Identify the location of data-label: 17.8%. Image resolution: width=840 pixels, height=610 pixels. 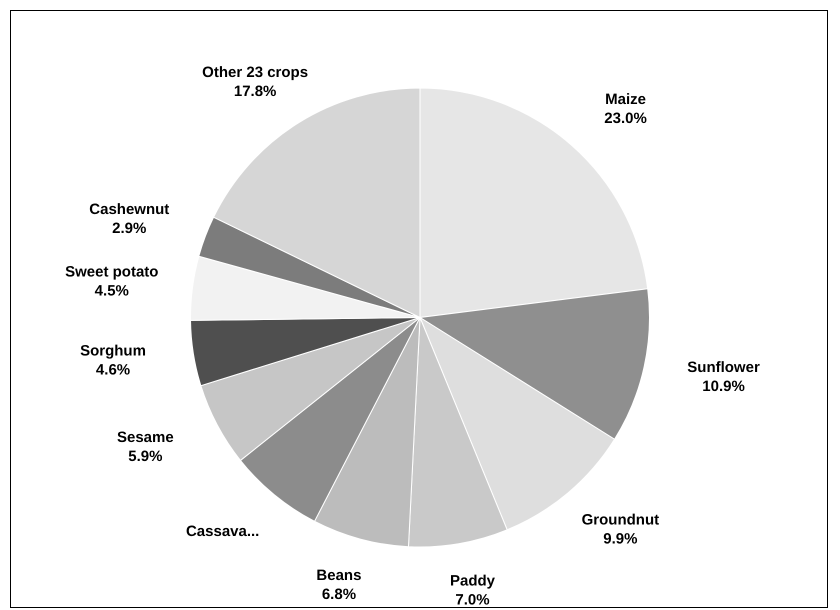
(255, 91).